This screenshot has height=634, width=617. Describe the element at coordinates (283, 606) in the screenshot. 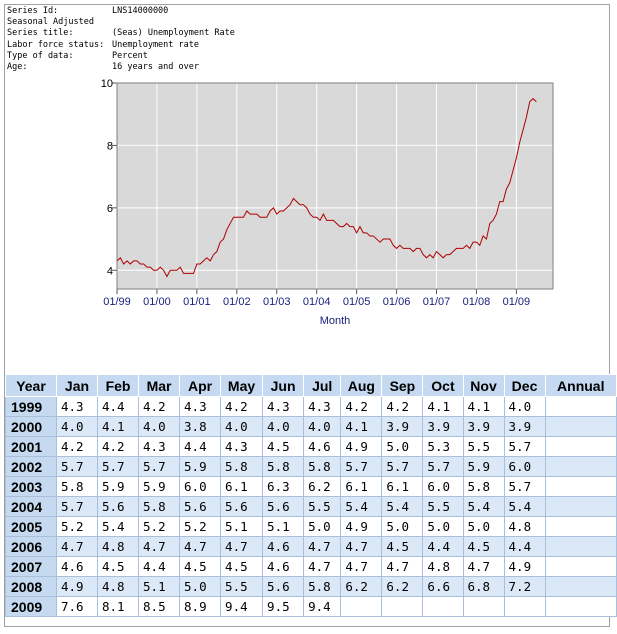

I see `value-cell: 9.5` at that location.